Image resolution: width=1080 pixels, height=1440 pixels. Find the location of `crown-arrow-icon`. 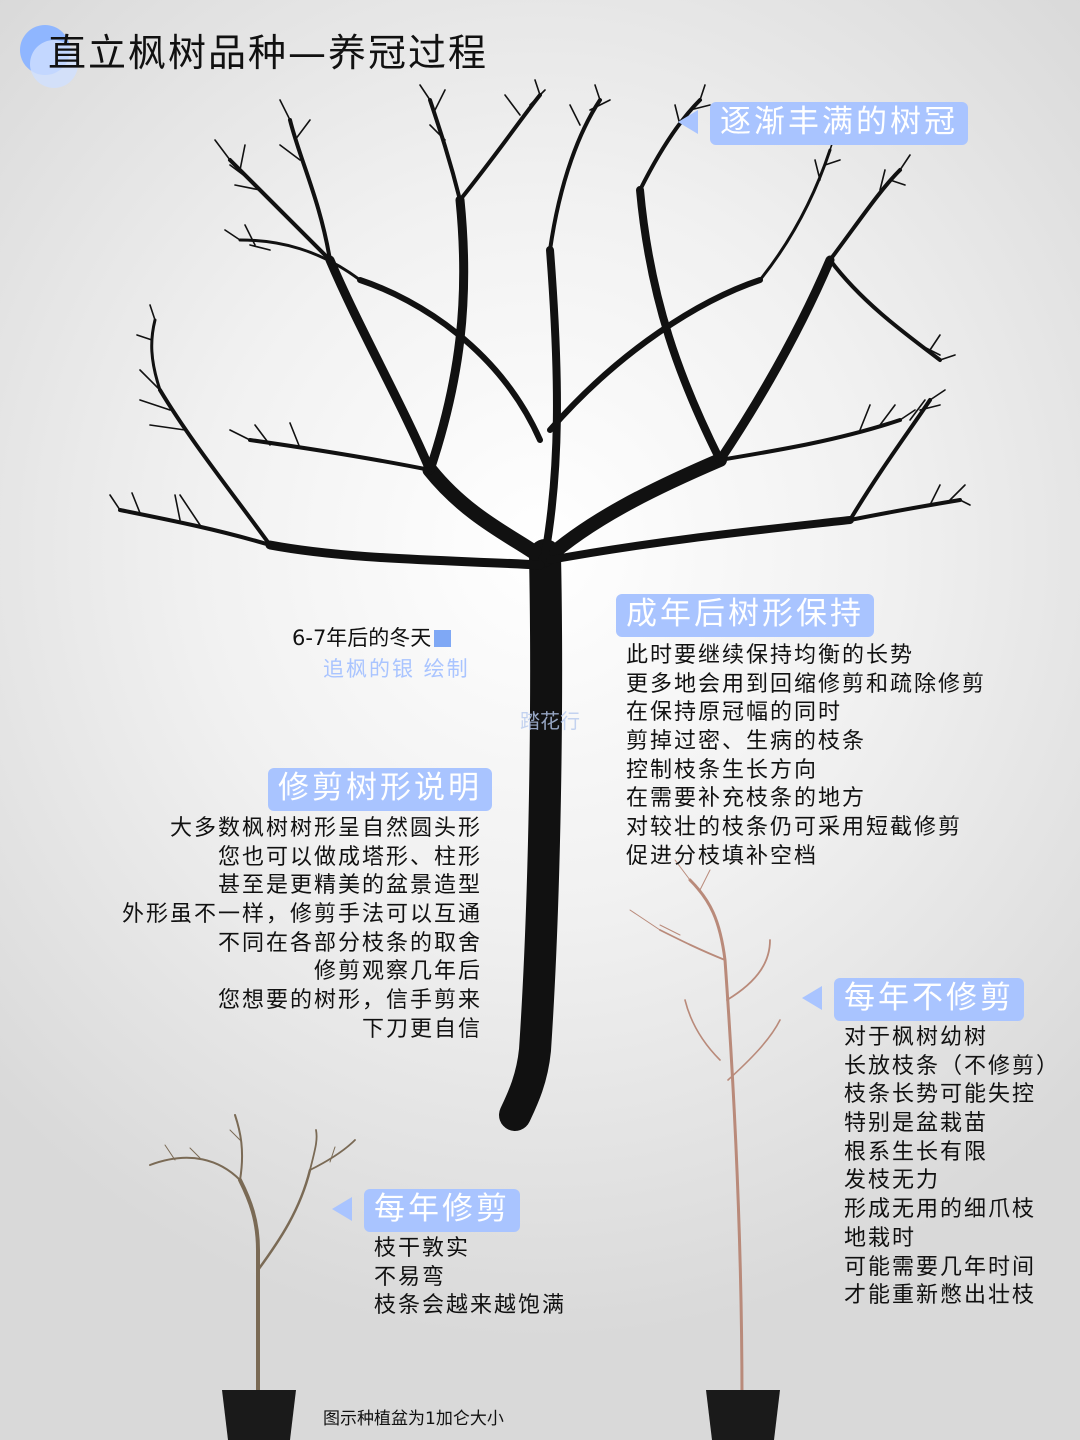

crown-arrow-icon is located at coordinates (688, 122).